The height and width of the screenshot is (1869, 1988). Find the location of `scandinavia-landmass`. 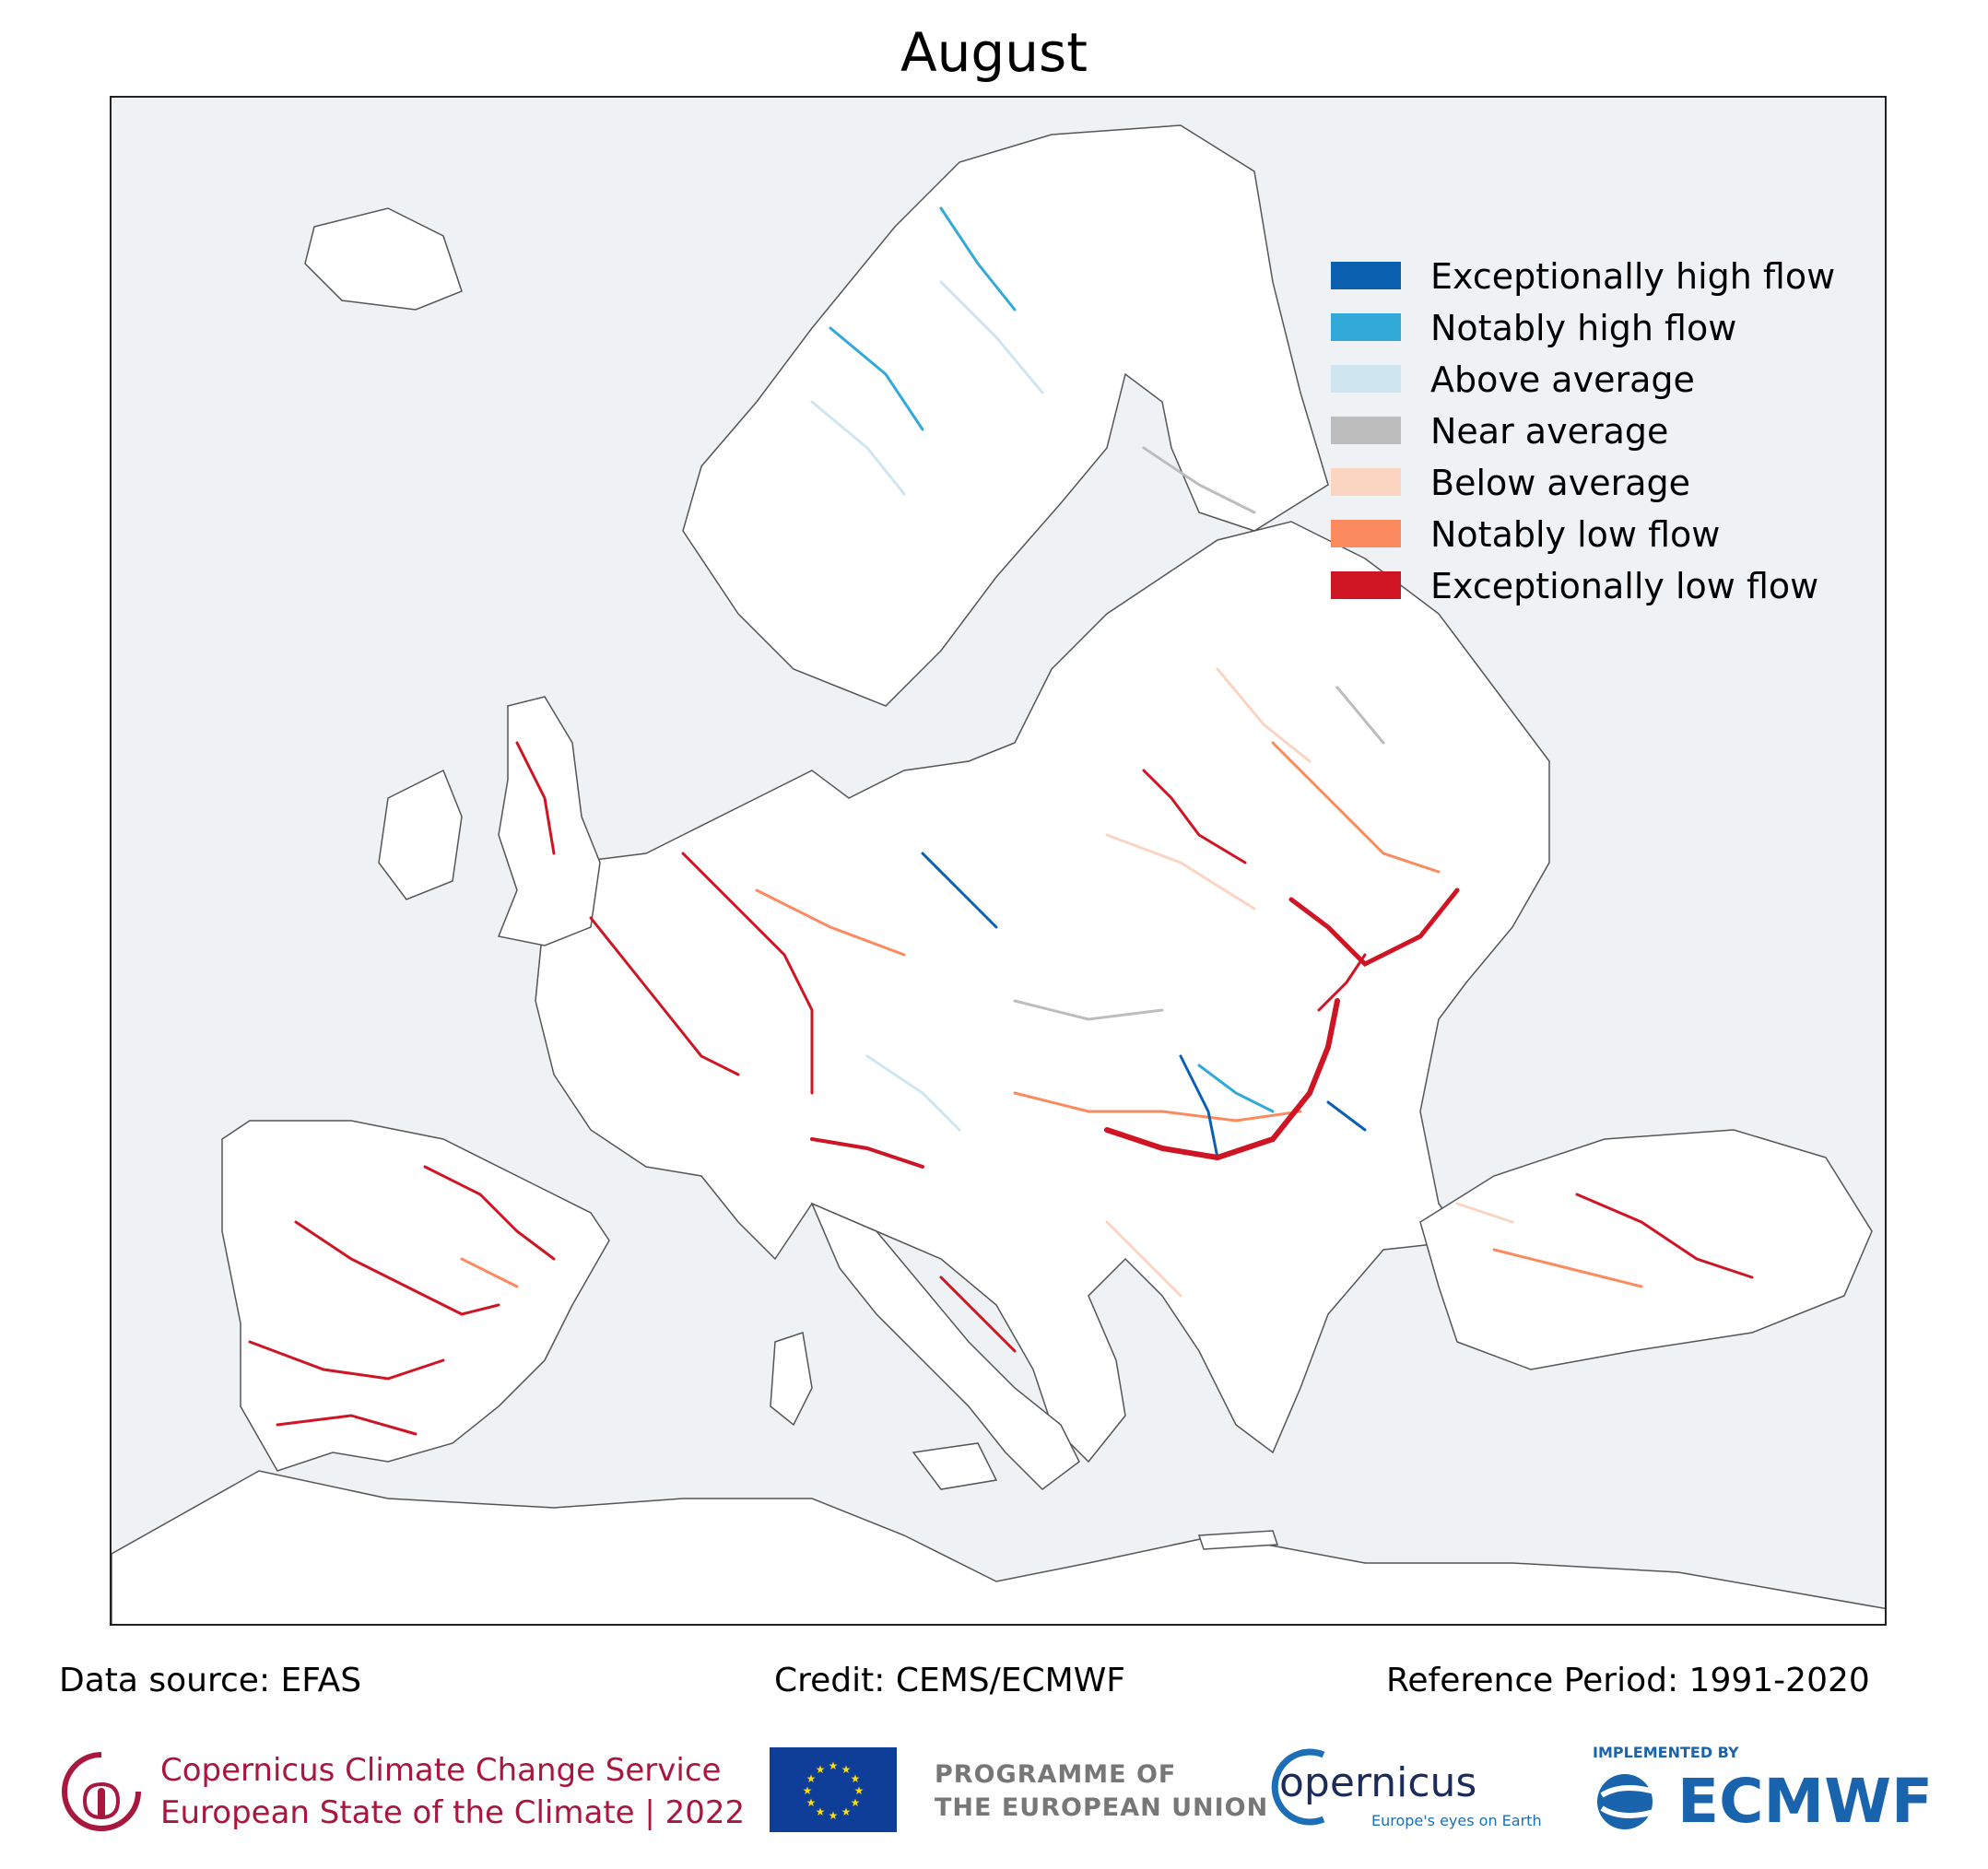

scandinavia-landmass is located at coordinates (1006, 415).